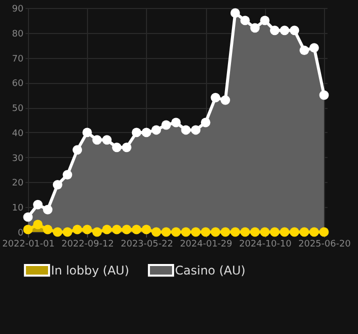  Describe the element at coordinates (28, 245) in the screenshot. I see `x-tick-label: 2022-01-01` at that location.